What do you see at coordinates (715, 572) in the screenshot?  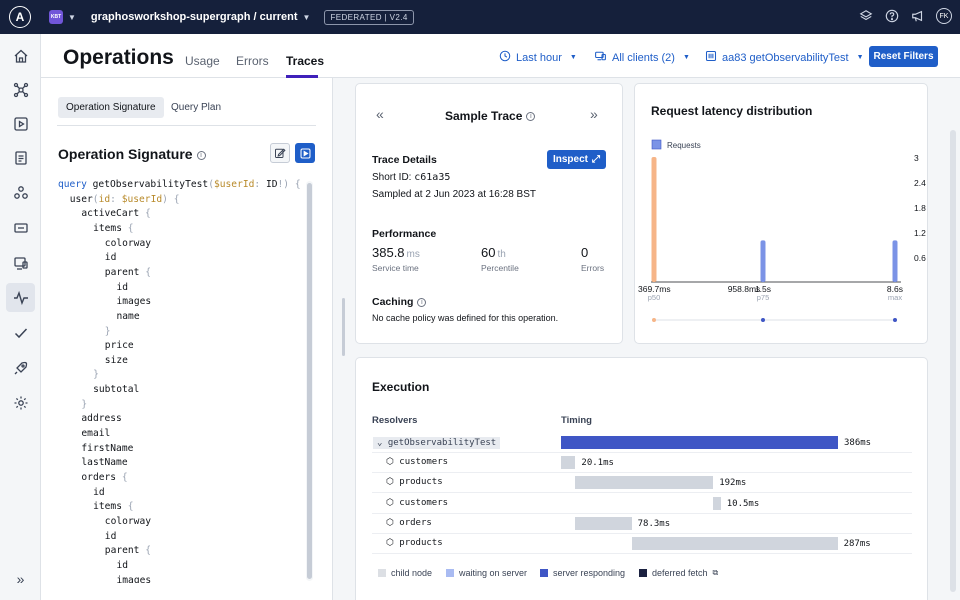 I see `external-link-icon: ⧉` at bounding box center [715, 572].